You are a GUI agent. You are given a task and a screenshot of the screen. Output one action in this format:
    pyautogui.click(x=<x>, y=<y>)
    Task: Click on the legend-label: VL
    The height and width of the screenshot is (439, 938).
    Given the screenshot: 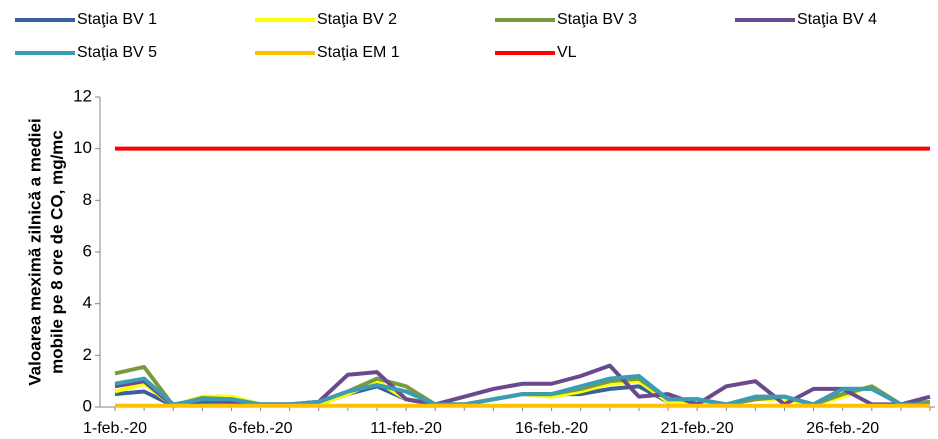 What is the action you would take?
    pyautogui.click(x=567, y=52)
    